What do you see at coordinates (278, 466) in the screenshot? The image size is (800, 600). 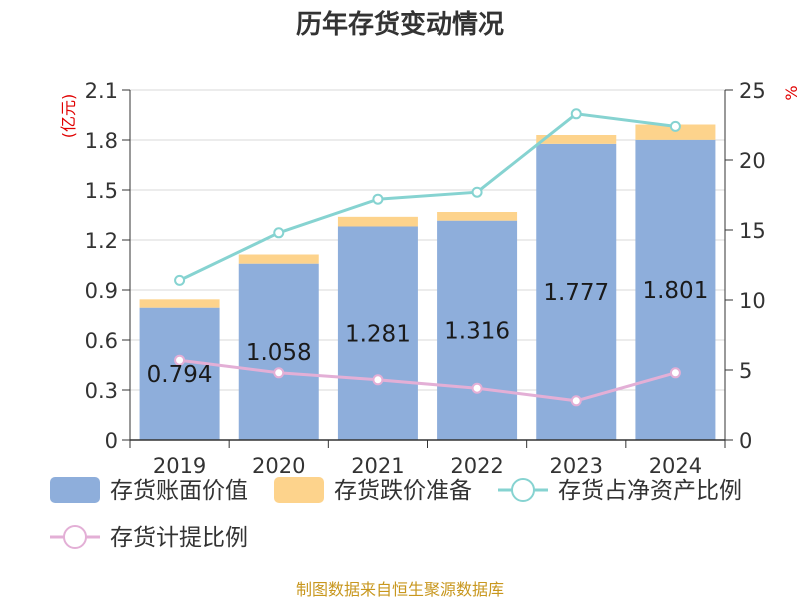 I see `x-axis-tick-label: 2020` at bounding box center [278, 466].